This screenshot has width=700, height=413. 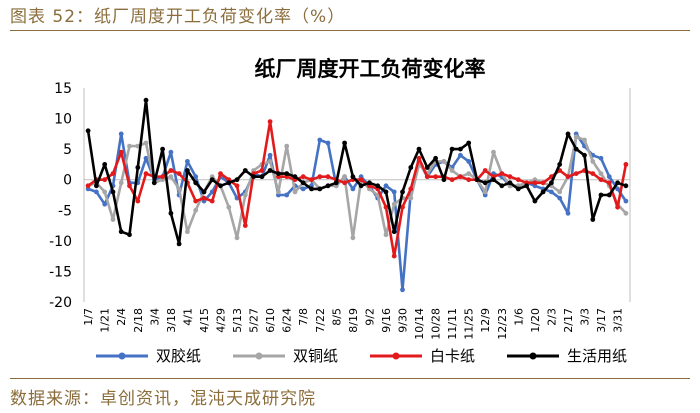 I want to click on legend: 双胶纸 双铜纸 白卡纸 生活用纸, so click(x=361, y=356).